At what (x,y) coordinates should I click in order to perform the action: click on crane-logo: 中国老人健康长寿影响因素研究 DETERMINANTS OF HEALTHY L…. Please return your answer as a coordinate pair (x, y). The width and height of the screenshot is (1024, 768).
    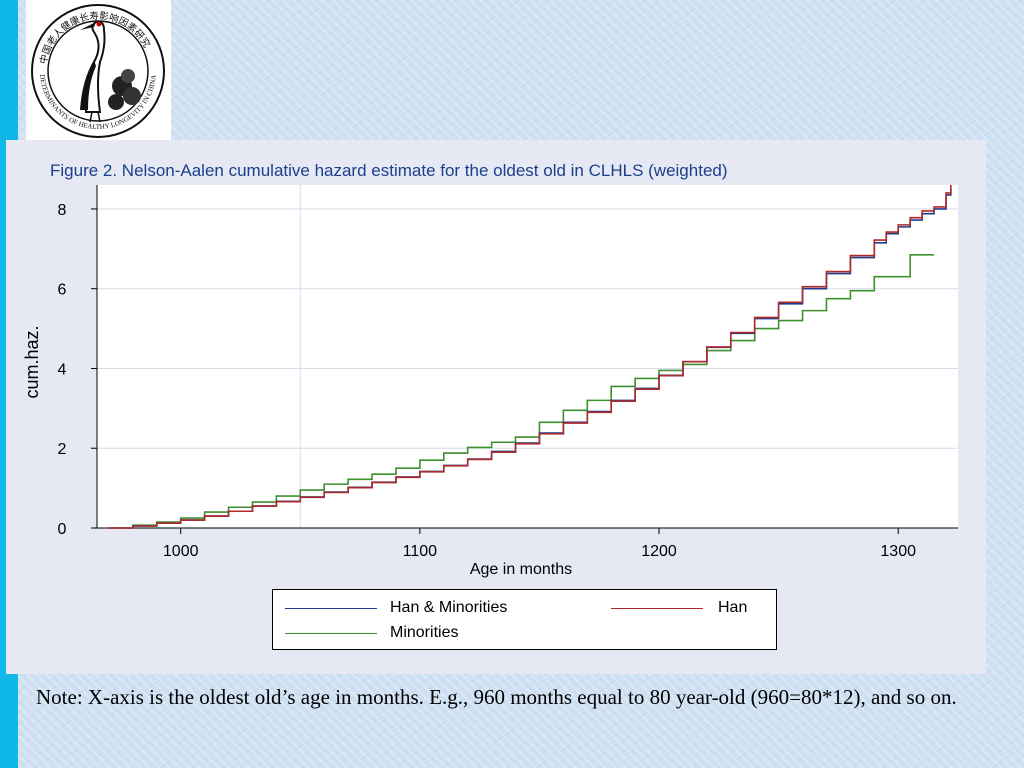
    Looking at the image, I should click on (98, 71).